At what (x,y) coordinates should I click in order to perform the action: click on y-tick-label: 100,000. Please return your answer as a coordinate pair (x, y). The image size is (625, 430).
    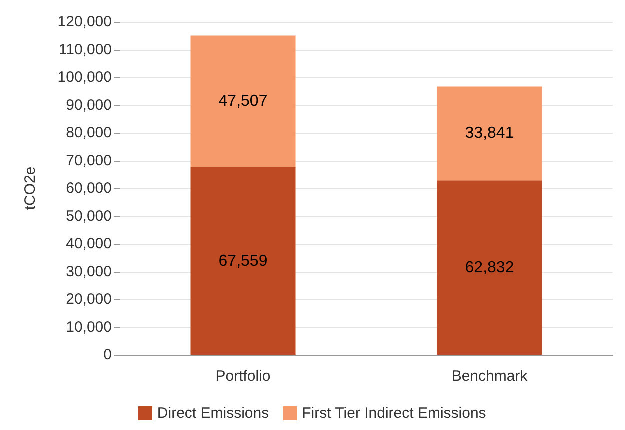
    Looking at the image, I should click on (85, 77).